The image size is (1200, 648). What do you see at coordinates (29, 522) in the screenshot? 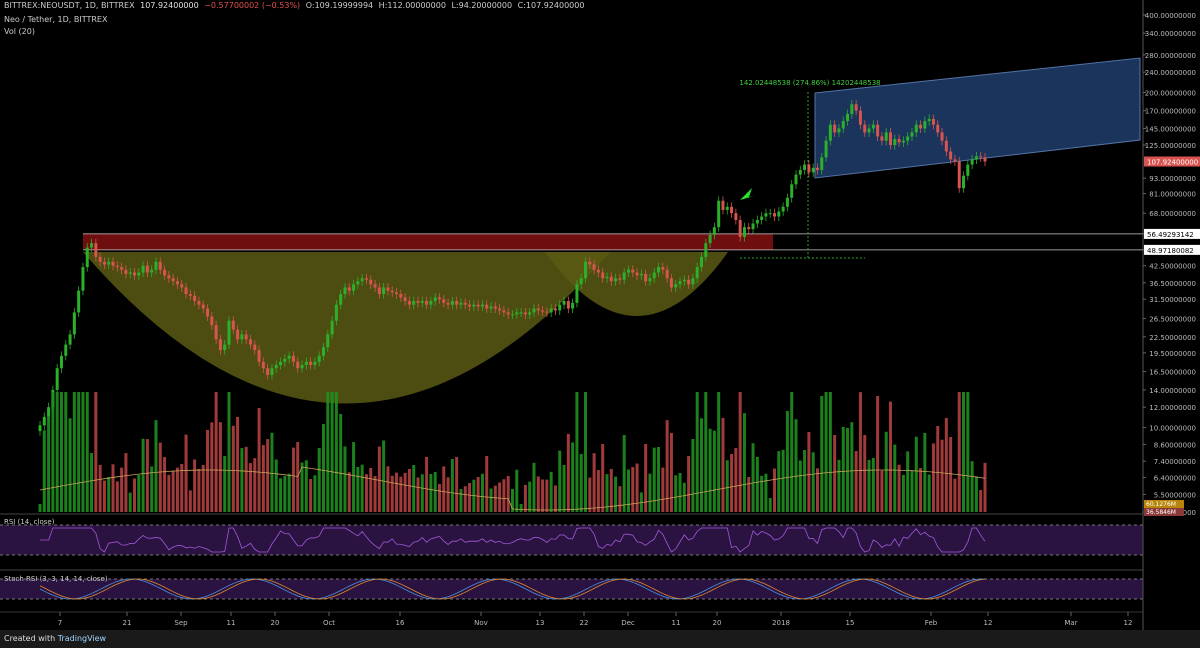
I see `rsi-label: RSI (14, close)` at bounding box center [29, 522].